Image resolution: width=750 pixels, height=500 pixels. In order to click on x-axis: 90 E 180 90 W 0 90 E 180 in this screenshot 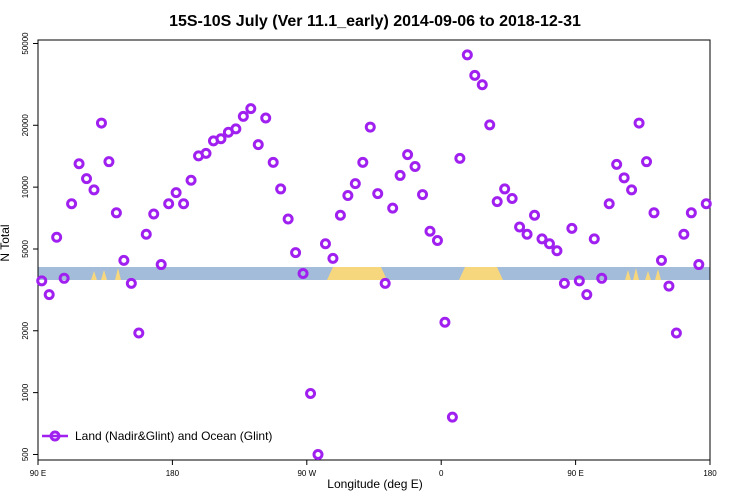, I will do `click(373, 469)`.